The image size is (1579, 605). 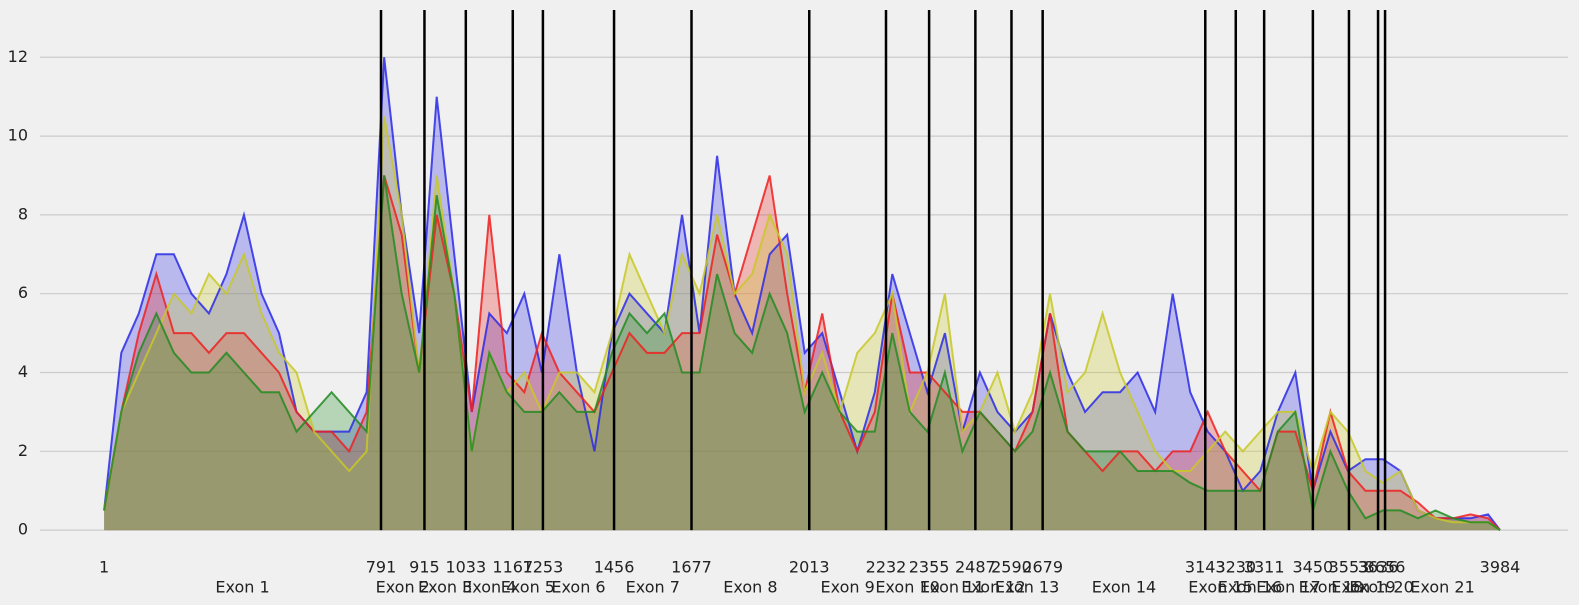 What do you see at coordinates (1235, 567) in the screenshot?
I see `x-tick-label: 3230` at bounding box center [1235, 567].